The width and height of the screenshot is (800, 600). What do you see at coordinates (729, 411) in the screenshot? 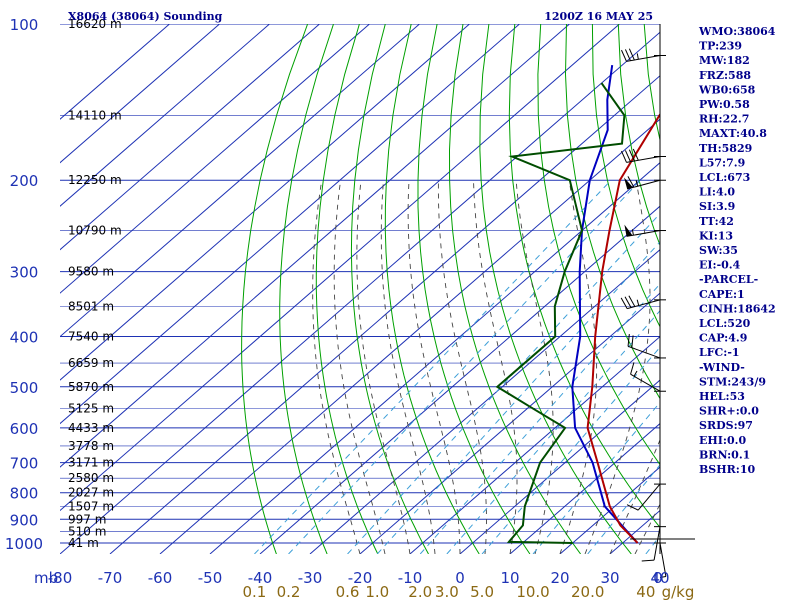
I see `index-line: SHR+:0.0` at bounding box center [729, 411].